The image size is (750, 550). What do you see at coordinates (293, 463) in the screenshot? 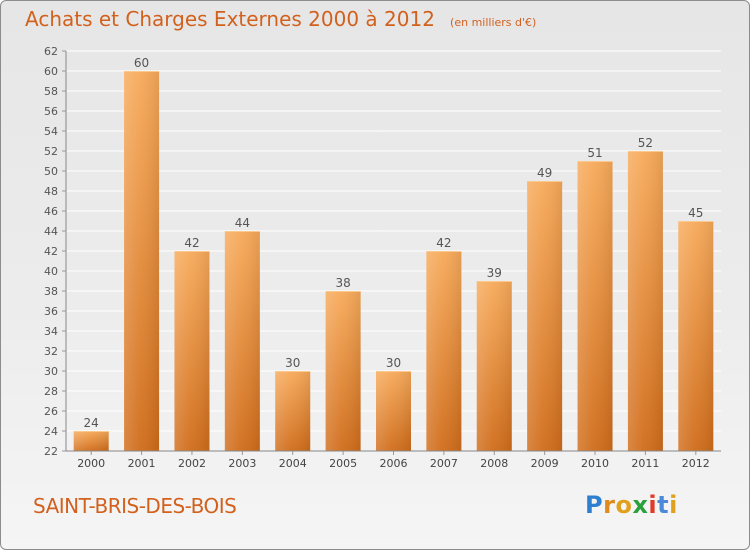
I see `x-tick-label: 2004` at bounding box center [293, 463].